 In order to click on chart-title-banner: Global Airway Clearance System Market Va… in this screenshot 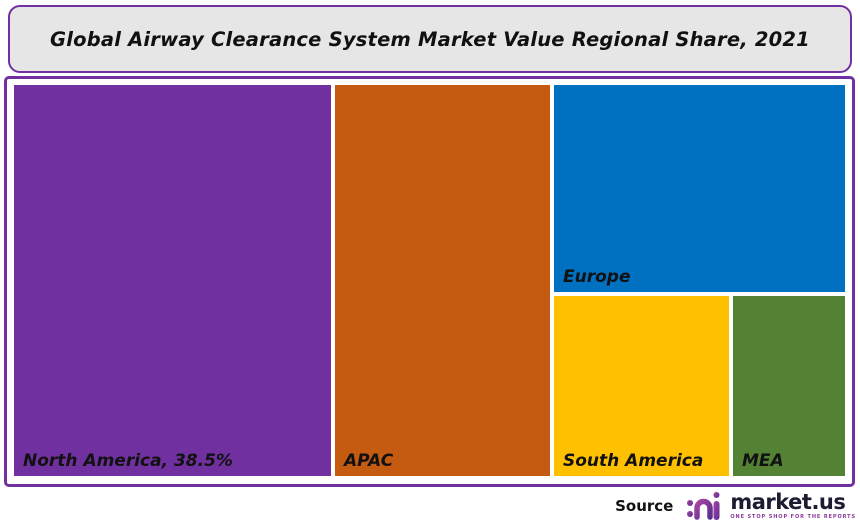, I will do `click(430, 39)`.